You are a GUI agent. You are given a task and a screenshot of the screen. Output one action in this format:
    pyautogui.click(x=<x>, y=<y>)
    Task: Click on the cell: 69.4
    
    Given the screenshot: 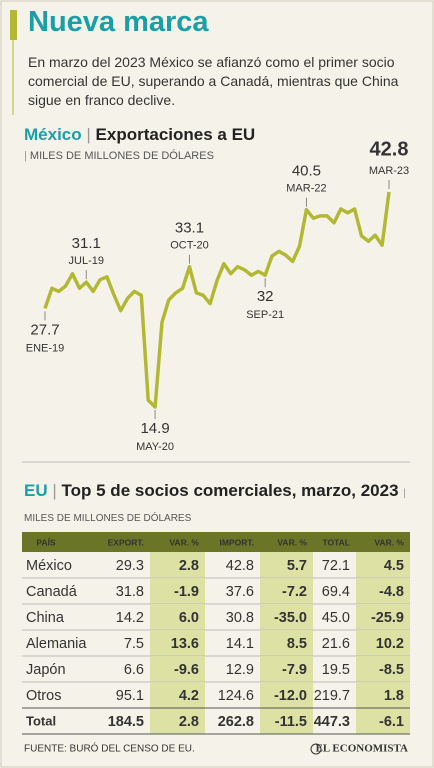 What is the action you would take?
    pyautogui.click(x=336, y=592)
    